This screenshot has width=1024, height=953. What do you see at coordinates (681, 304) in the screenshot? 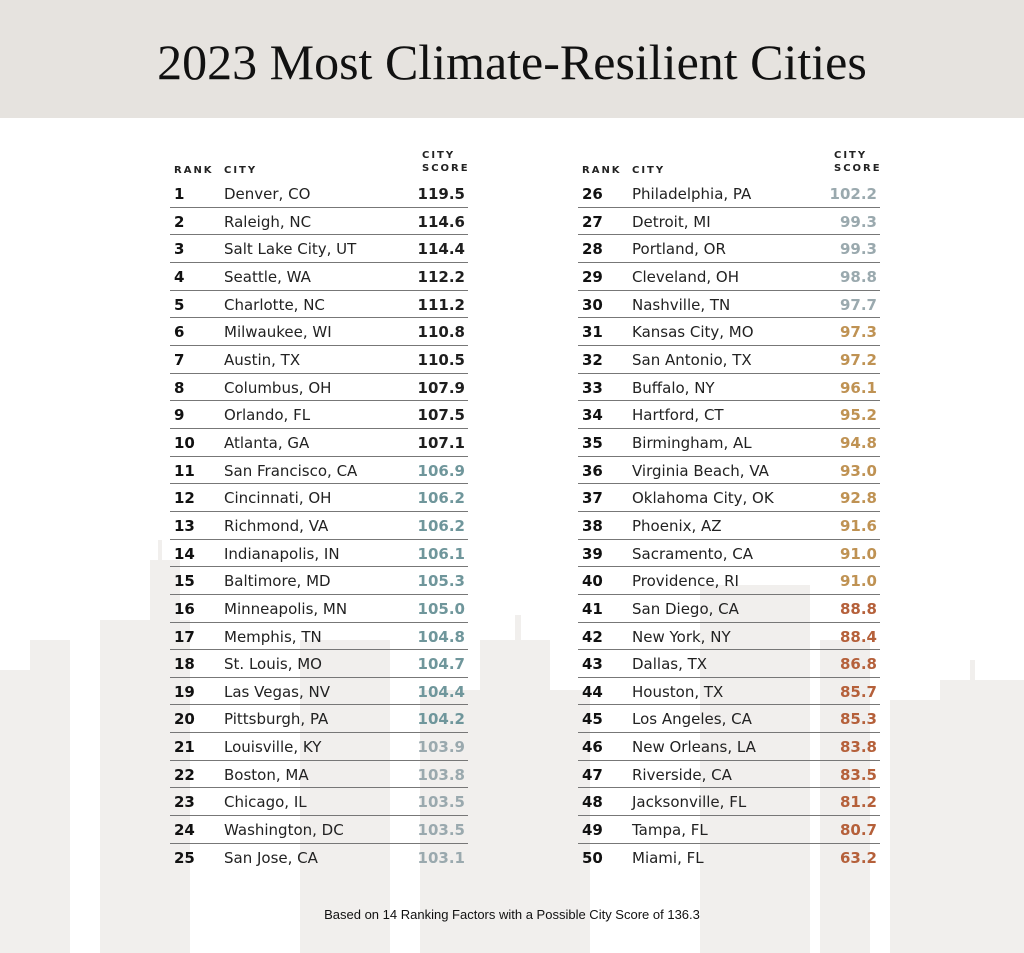
I see `city-cell: Nashville, TN` at bounding box center [681, 304].